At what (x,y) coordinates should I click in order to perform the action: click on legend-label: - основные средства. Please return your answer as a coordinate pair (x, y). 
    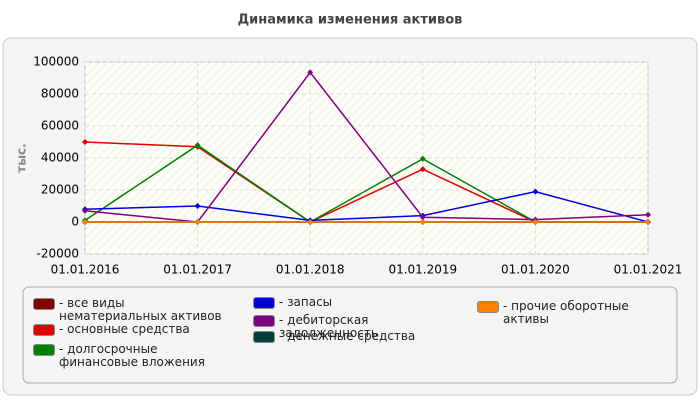
    Looking at the image, I should click on (124, 329).